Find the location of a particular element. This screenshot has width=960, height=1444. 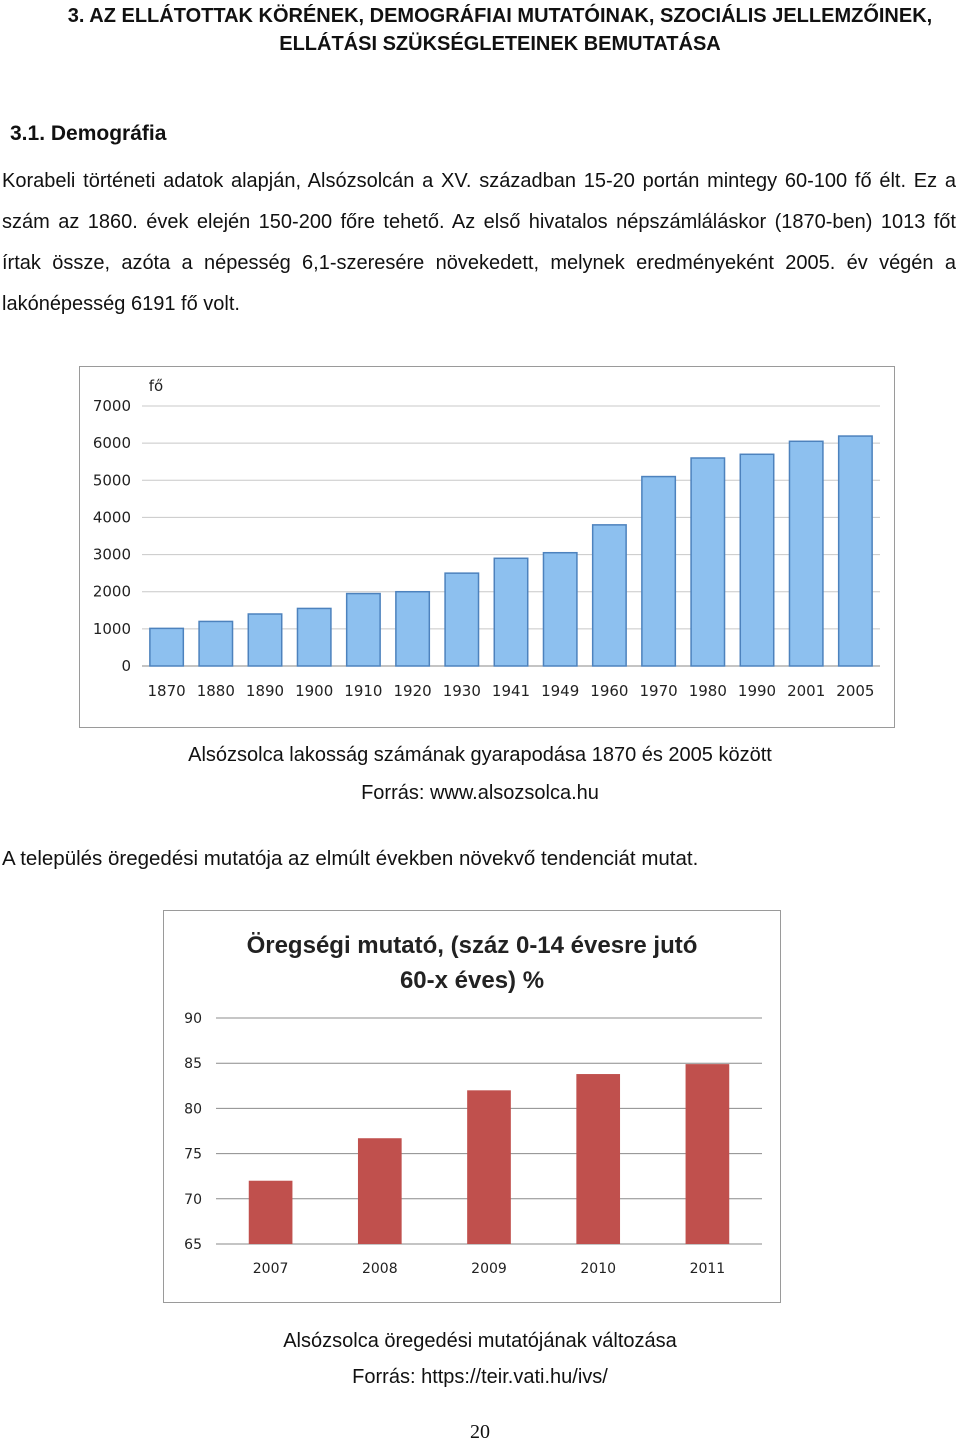

x-tick-label: 1870 is located at coordinates (167, 691).